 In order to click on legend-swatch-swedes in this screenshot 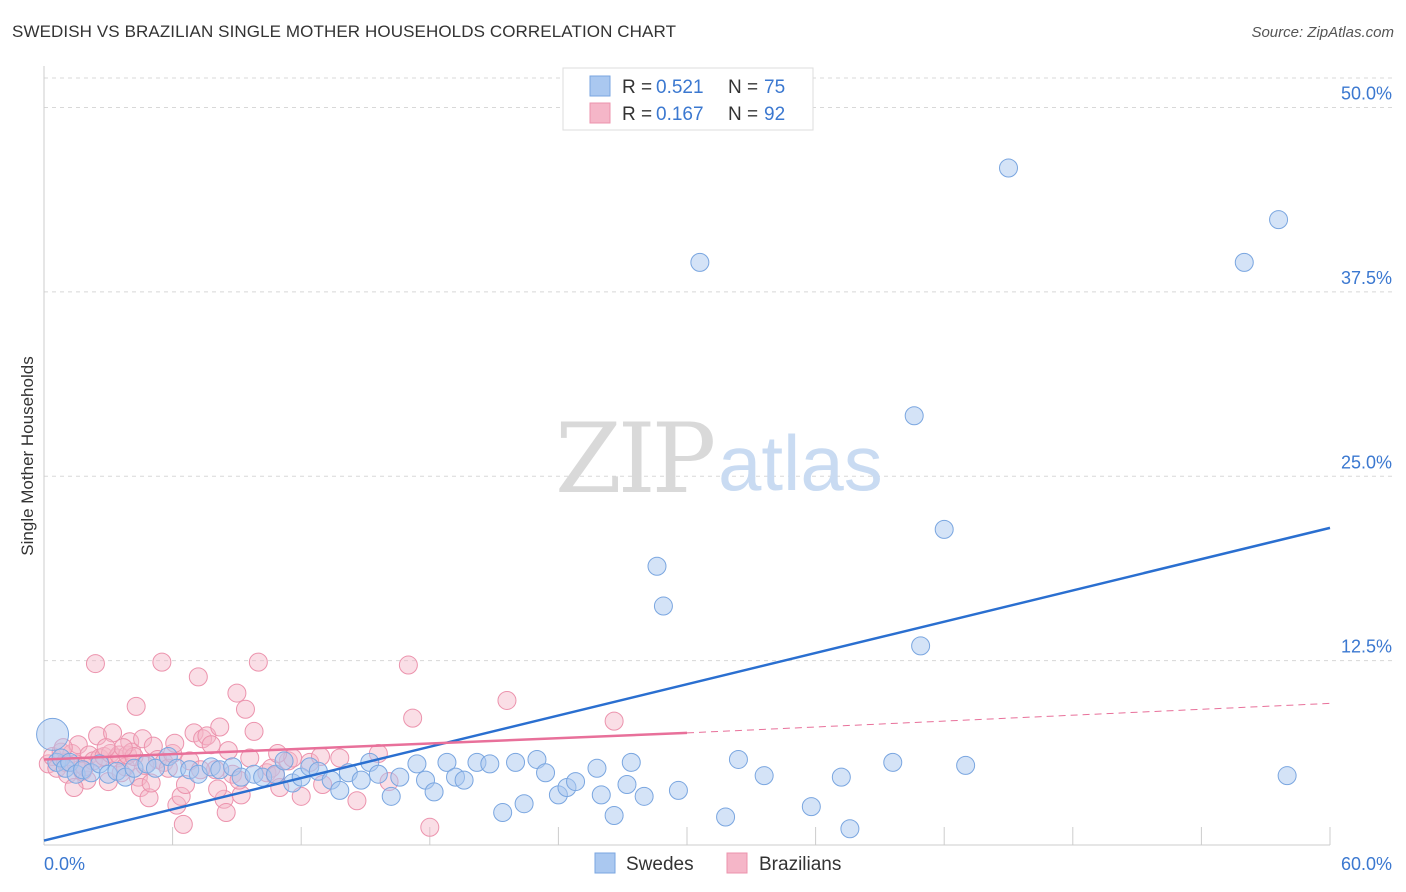, I will do `click(600, 86)`.